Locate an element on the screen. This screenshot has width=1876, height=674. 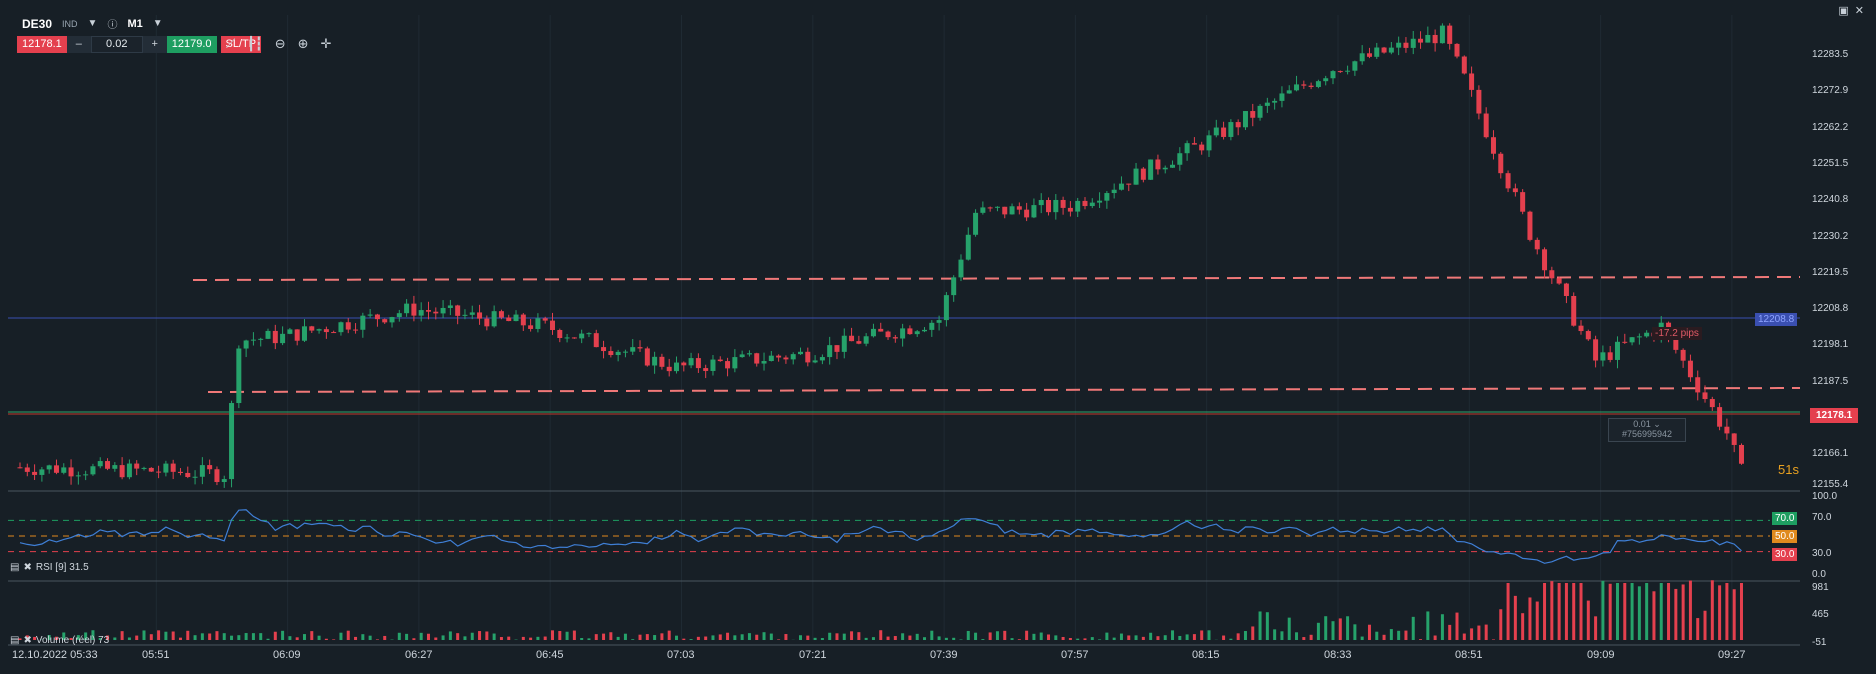
line-chart-icon: ⟋ is located at coordinates (231, 43).